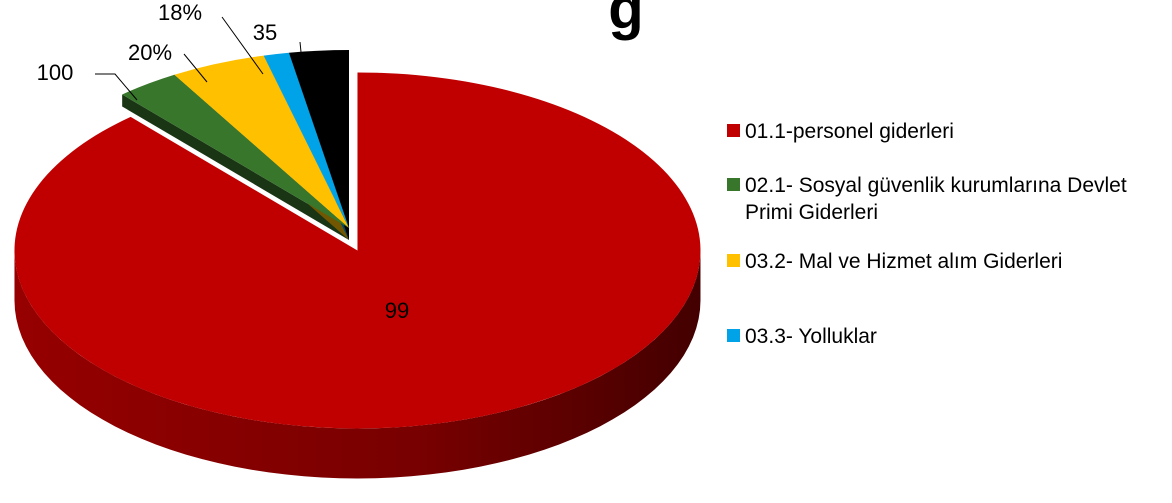 Image resolution: width=1172 pixels, height=503 pixels. I want to click on legend-item-personel: 01.1-personel giderleri, so click(840, 131).